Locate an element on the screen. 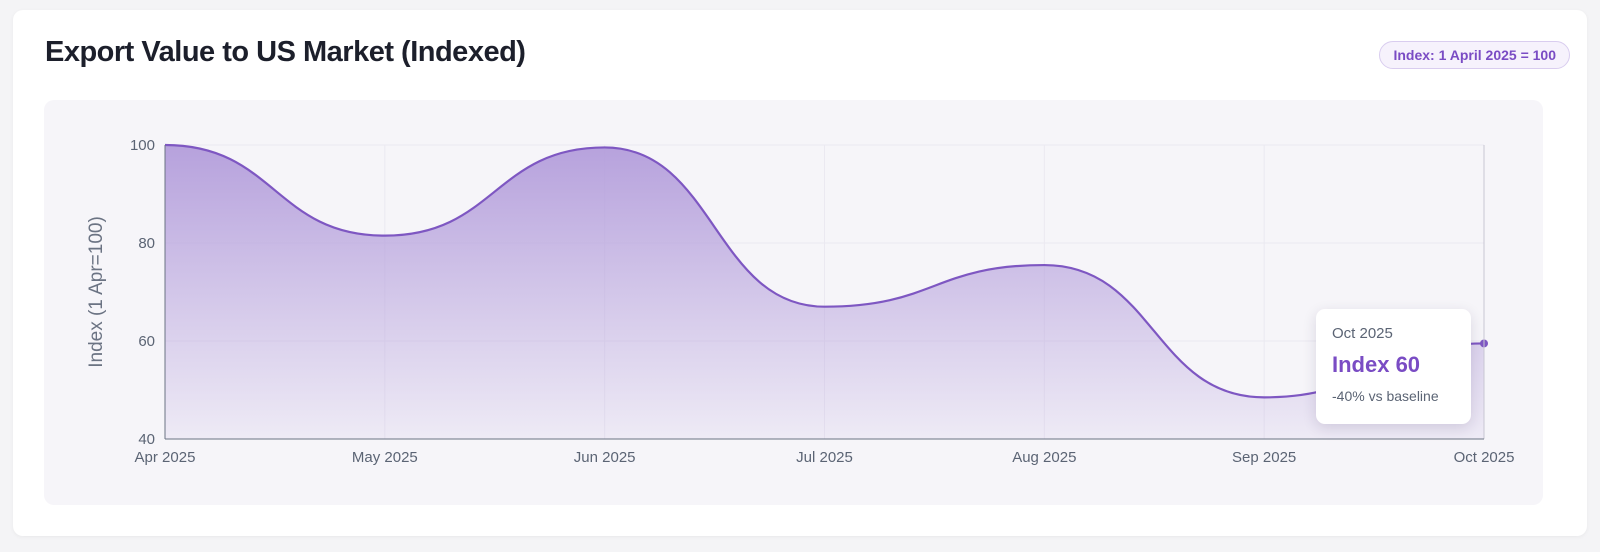 This screenshot has width=1600, height=552. y-tick-label: 60 is located at coordinates (146, 341).